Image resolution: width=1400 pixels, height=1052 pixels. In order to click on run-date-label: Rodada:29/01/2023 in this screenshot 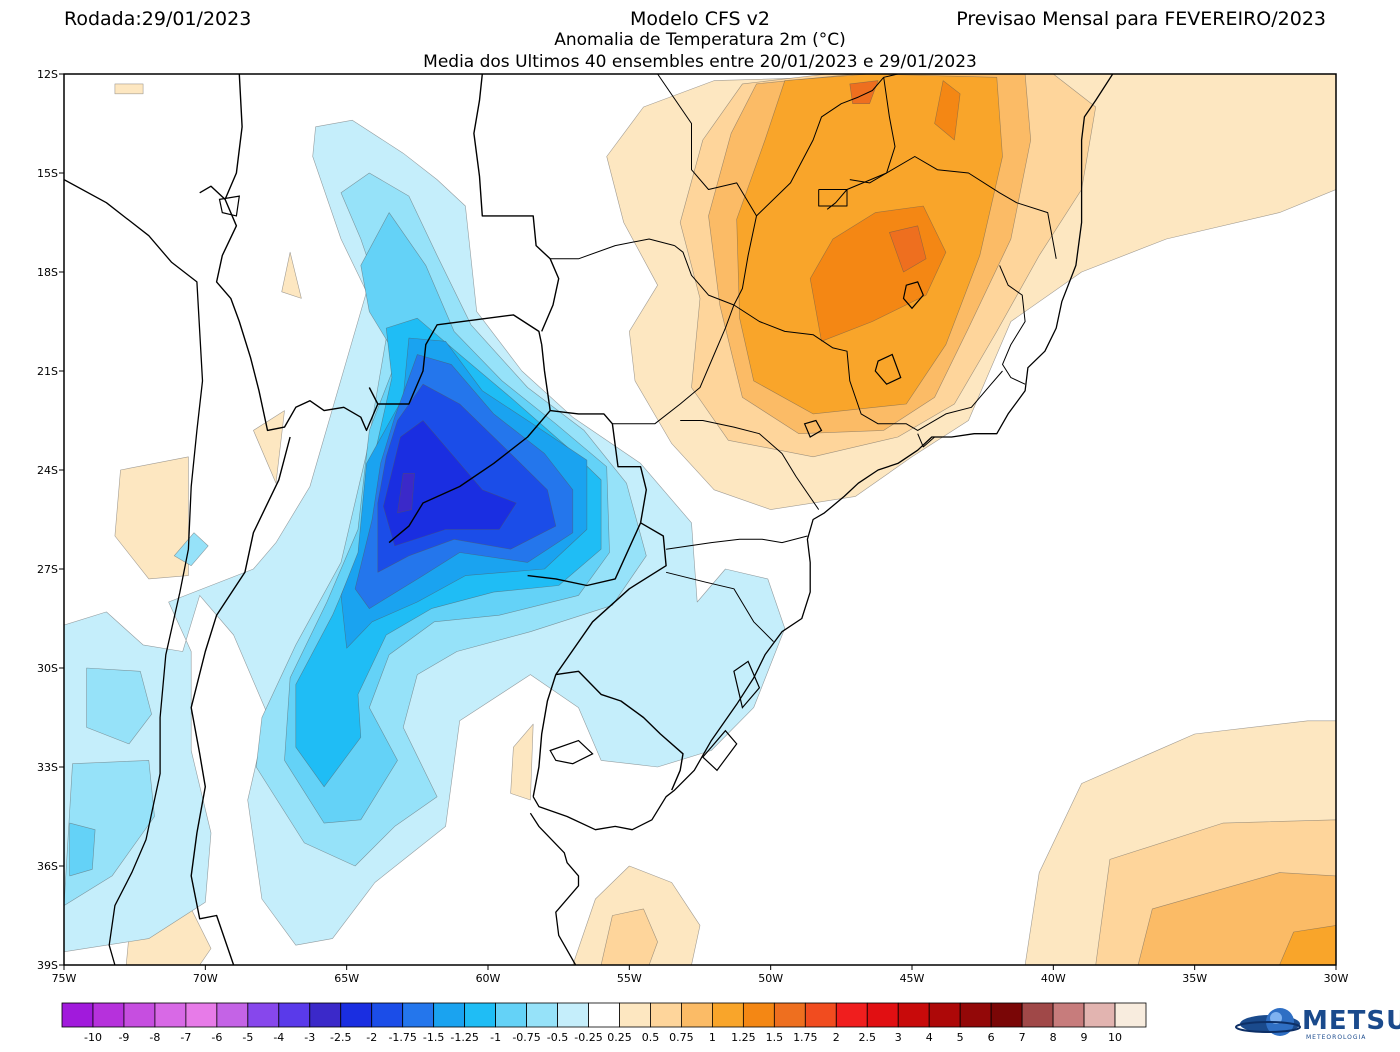, I will do `click(158, 19)`.